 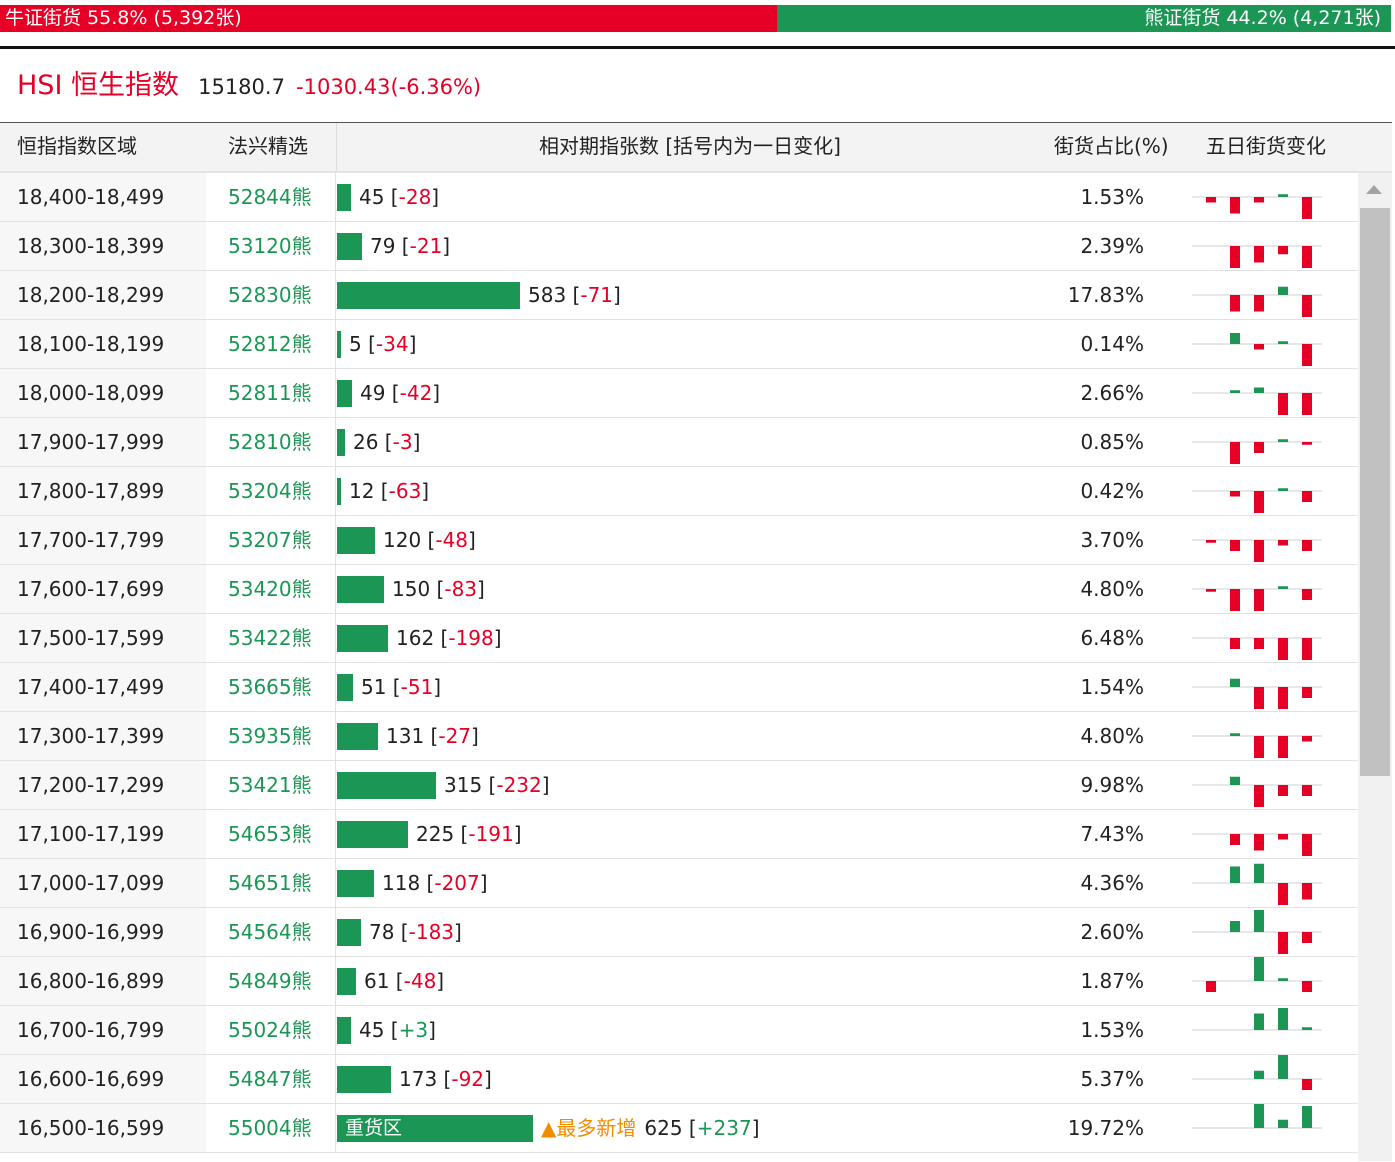 I want to click on count-text: 5 [-34], so click(x=383, y=344).